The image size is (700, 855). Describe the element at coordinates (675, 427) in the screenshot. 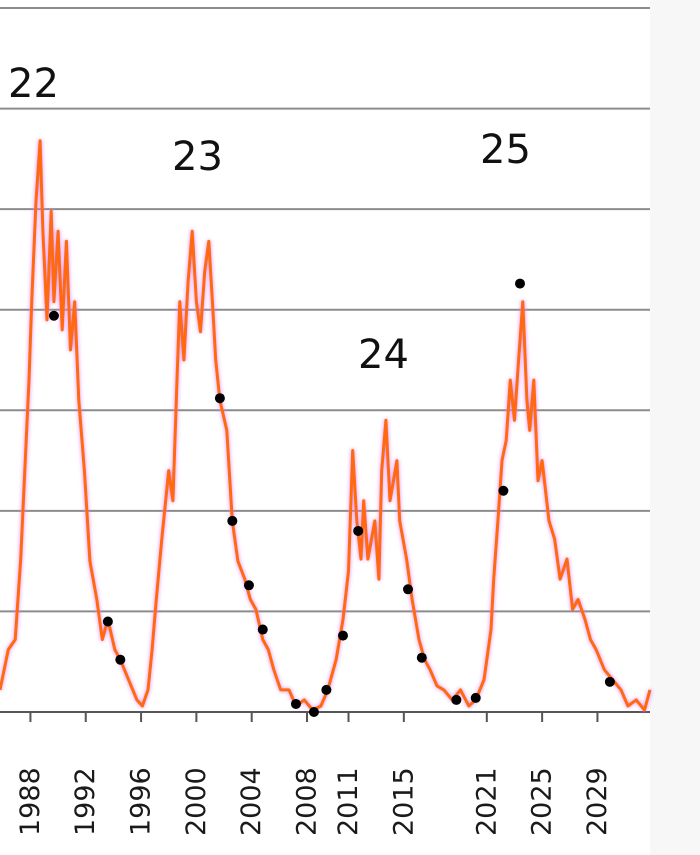

I see `right-margin` at that location.